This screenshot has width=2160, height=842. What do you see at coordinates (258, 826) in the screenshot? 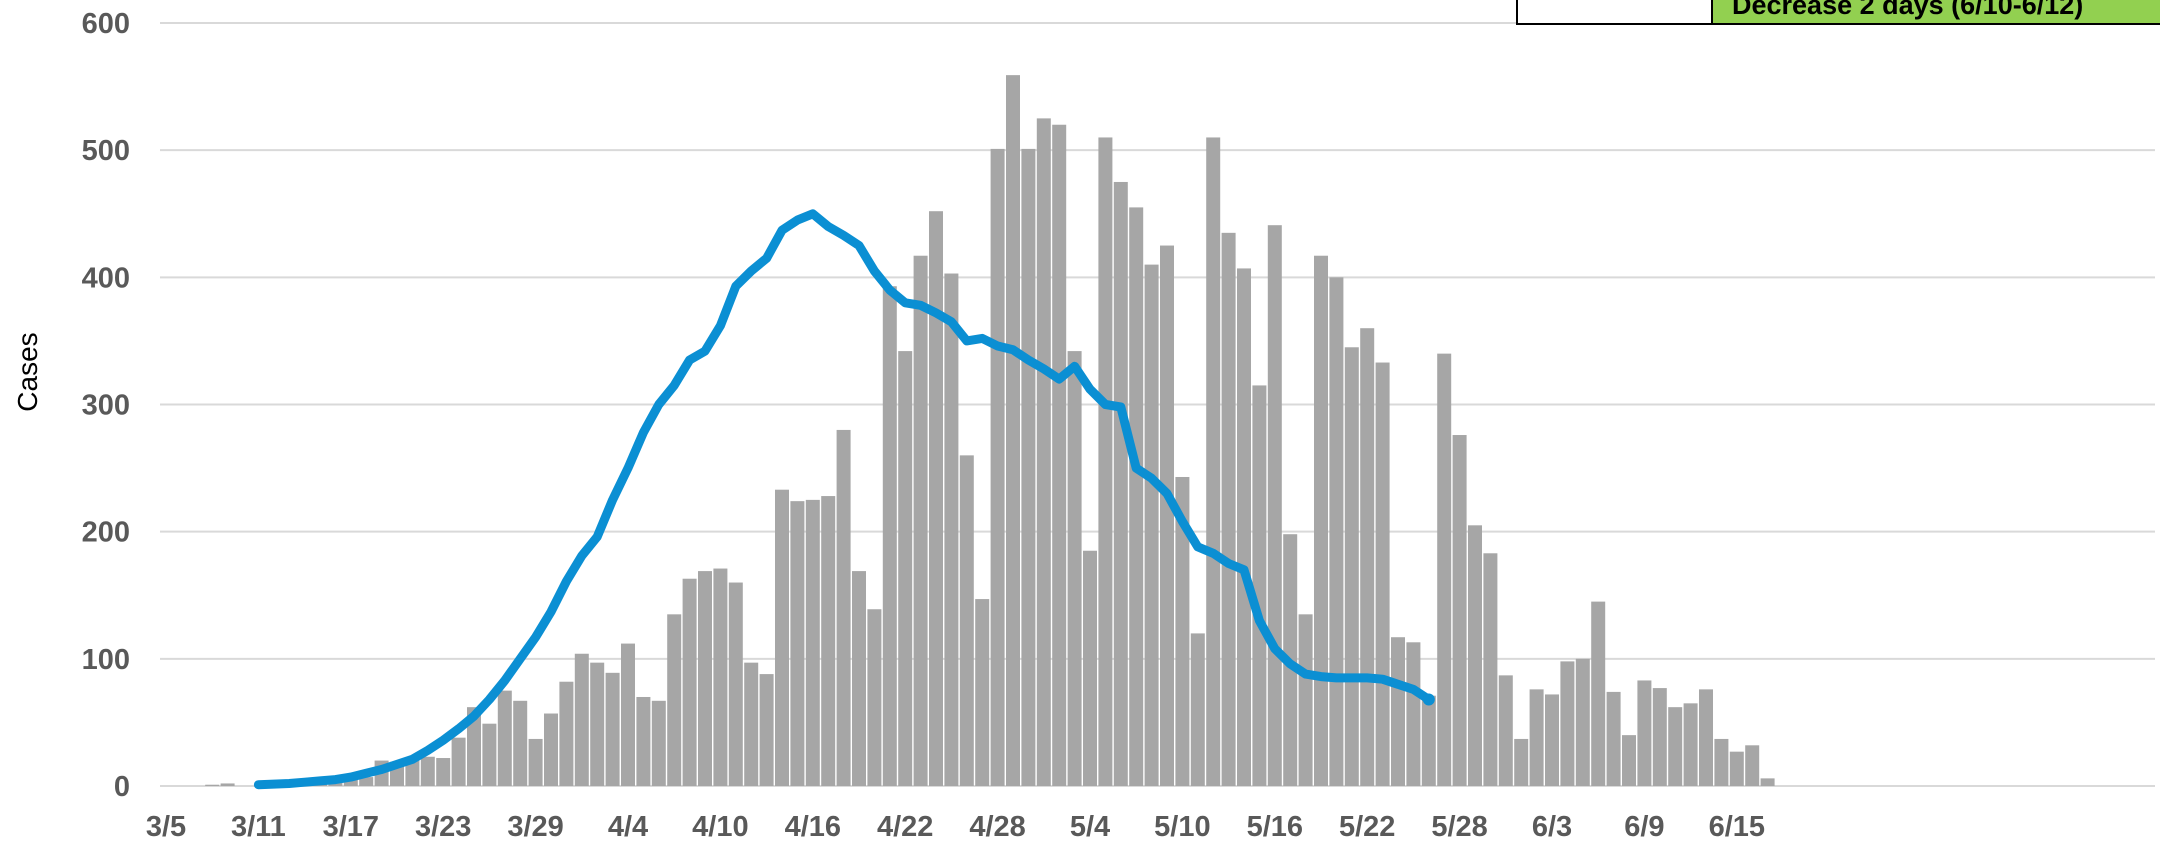
I see `x-tick-label: 3/11` at bounding box center [258, 826].